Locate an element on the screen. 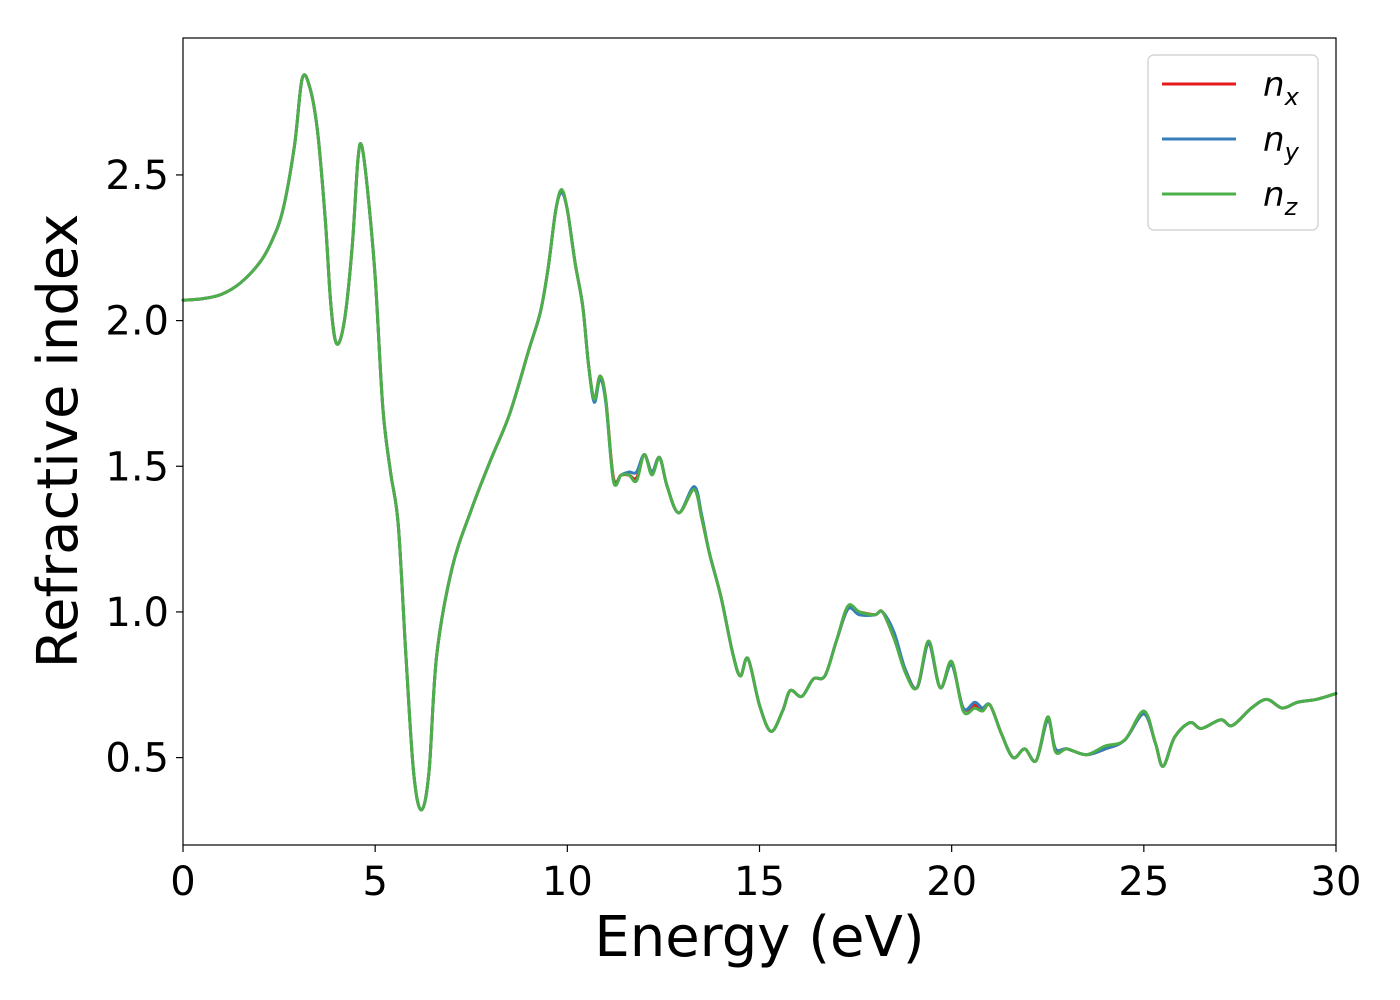 The image size is (1400, 1000). y-axis: 0.5 1.0 1.5 2.0 2.5 is located at coordinates (144, 467).